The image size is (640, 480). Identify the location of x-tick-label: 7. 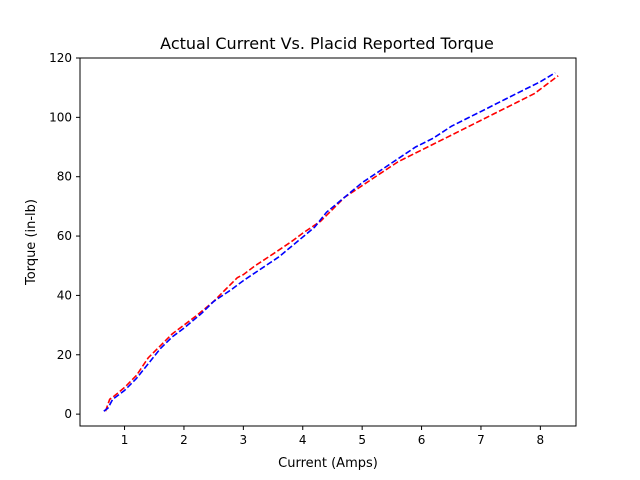
(481, 440).